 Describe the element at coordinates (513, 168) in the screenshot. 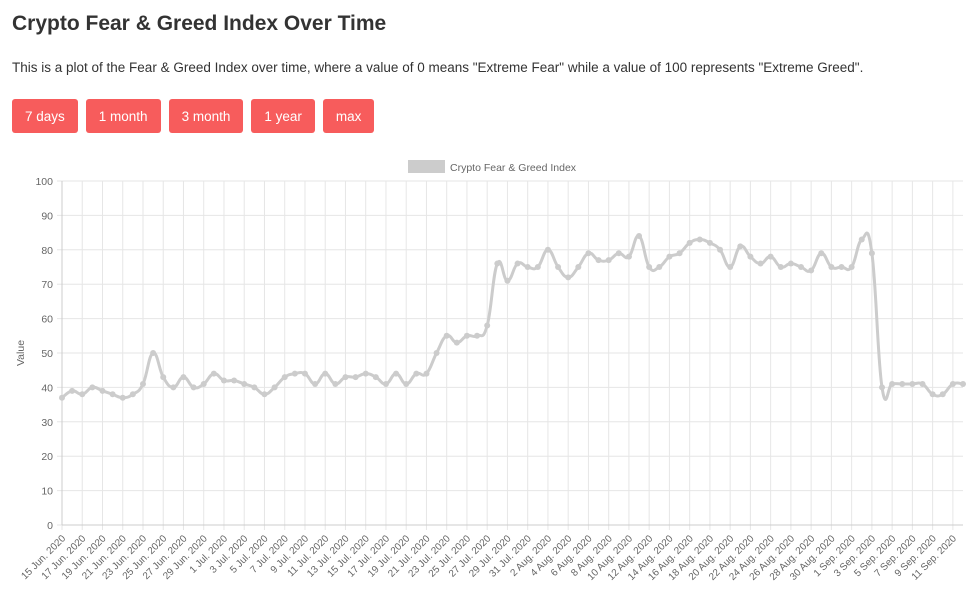

I see `legend-label: Crypto Fear & Greed Index` at that location.